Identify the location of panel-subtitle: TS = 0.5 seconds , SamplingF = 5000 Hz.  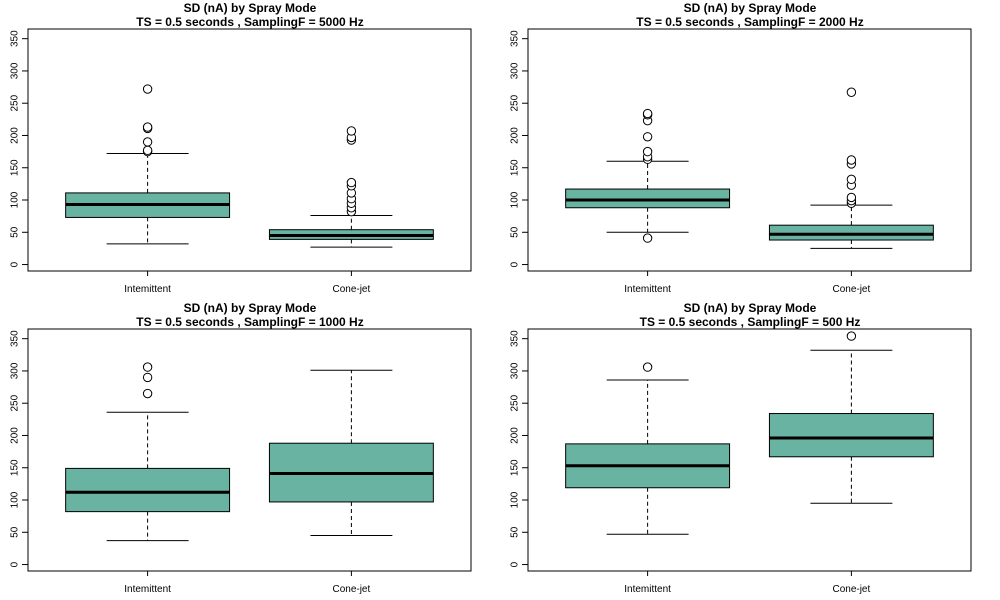
(249, 22).